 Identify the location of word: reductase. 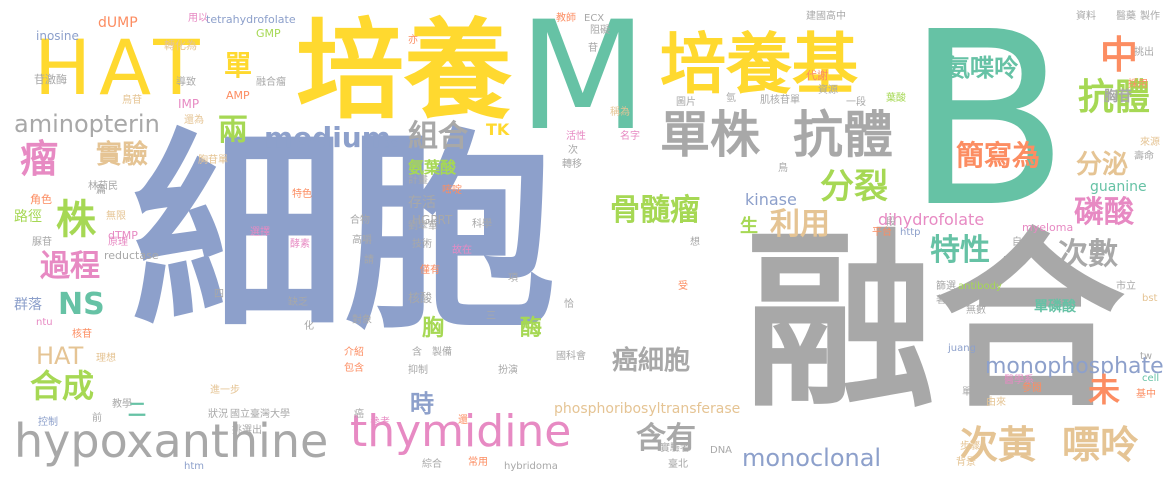
(131, 255).